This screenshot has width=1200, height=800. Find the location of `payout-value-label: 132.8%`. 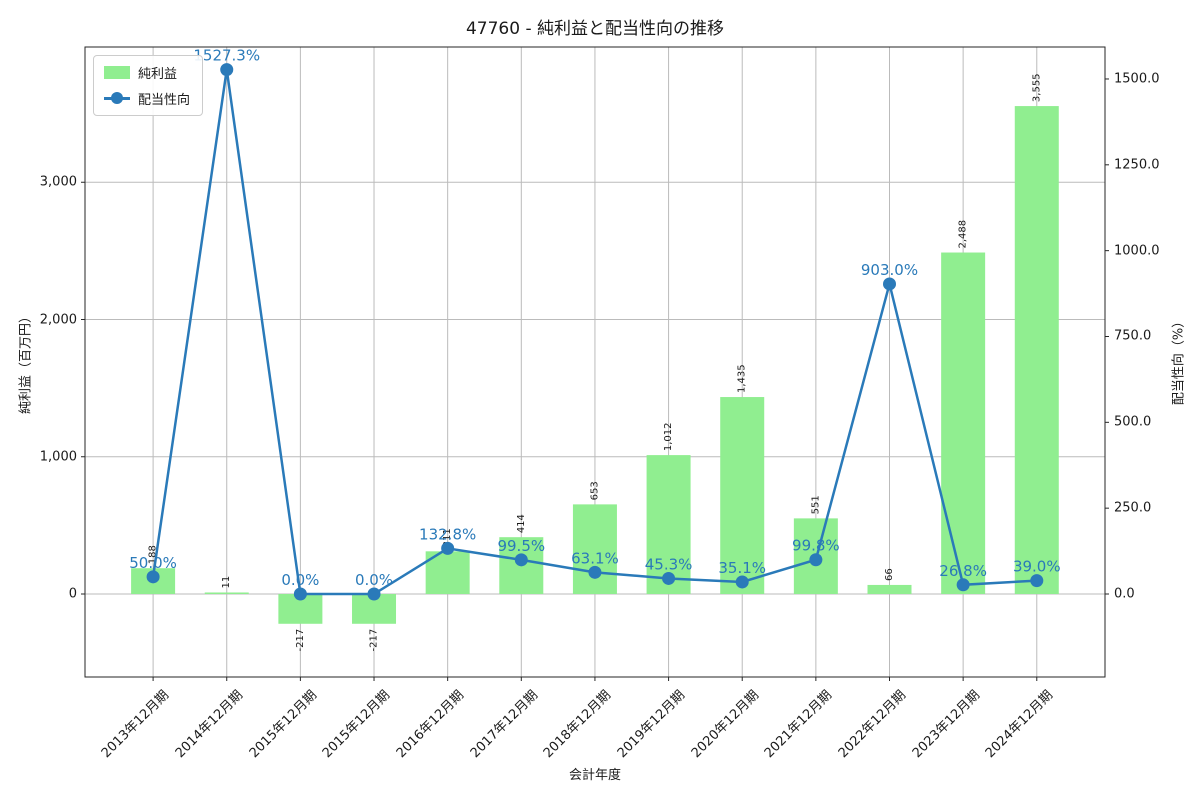

payout-value-label: 132.8% is located at coordinates (447, 534).